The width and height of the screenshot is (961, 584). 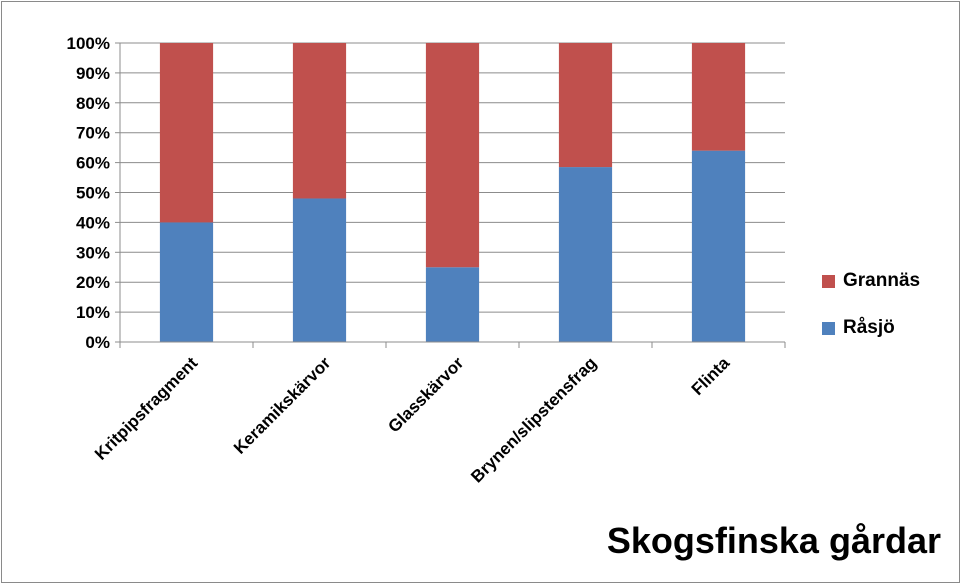 What do you see at coordinates (282, 405) in the screenshot?
I see `x-category-label: Keramikskärvor` at bounding box center [282, 405].